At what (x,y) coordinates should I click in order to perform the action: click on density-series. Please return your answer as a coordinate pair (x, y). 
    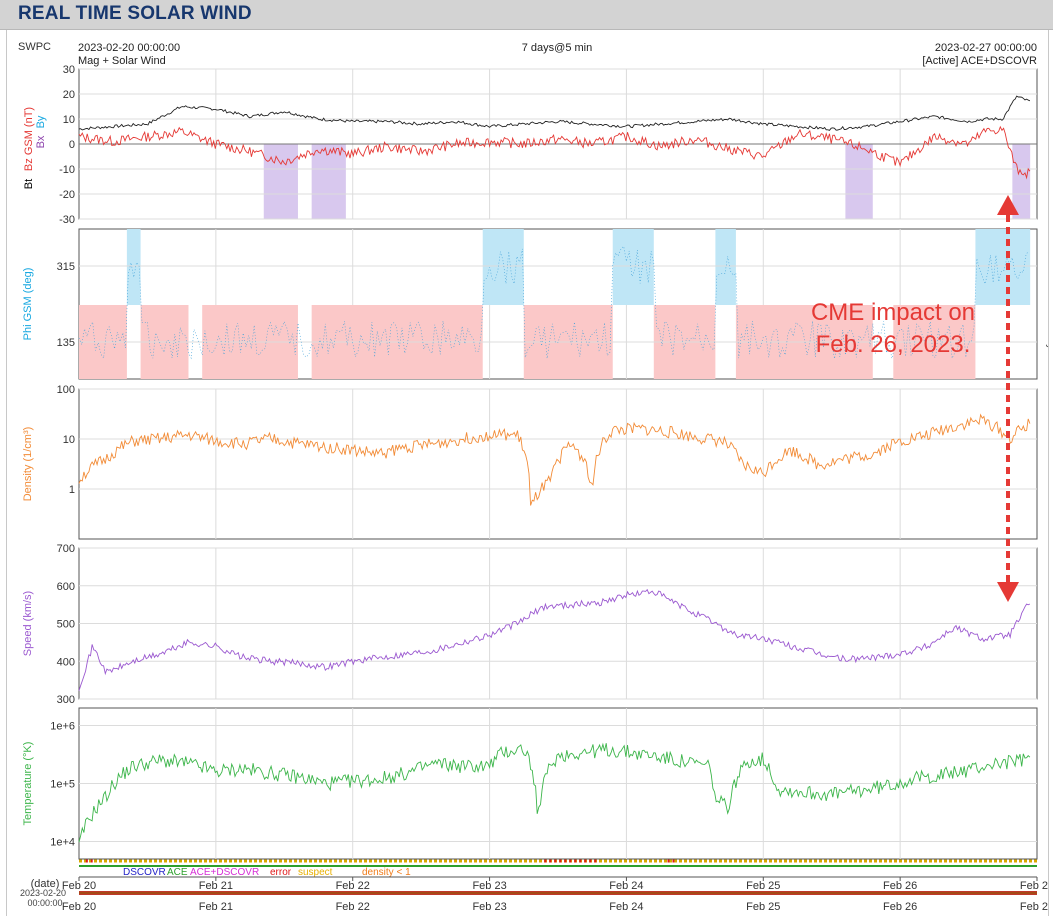
    Looking at the image, I should click on (554, 459).